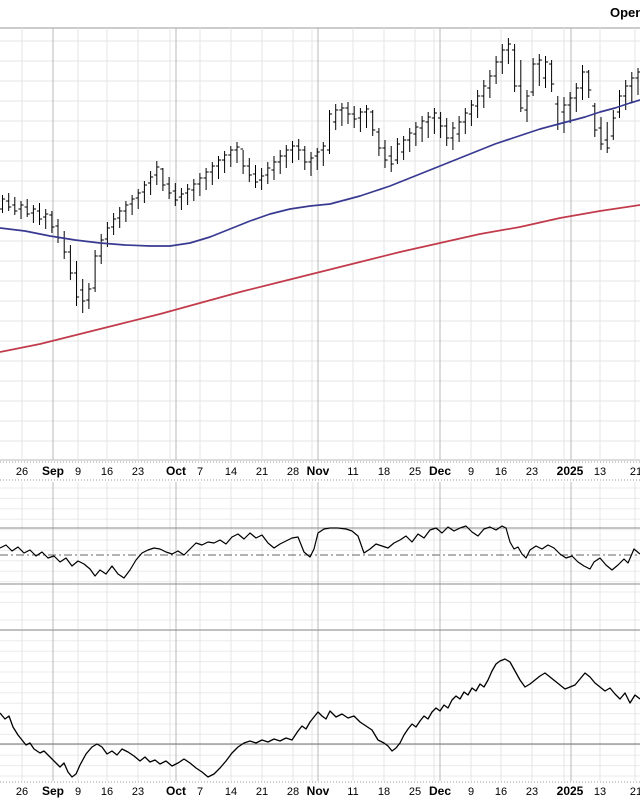 Image resolution: width=640 pixels, height=800 pixels. I want to click on chart-title-open-legend: Open, so click(625, 12).